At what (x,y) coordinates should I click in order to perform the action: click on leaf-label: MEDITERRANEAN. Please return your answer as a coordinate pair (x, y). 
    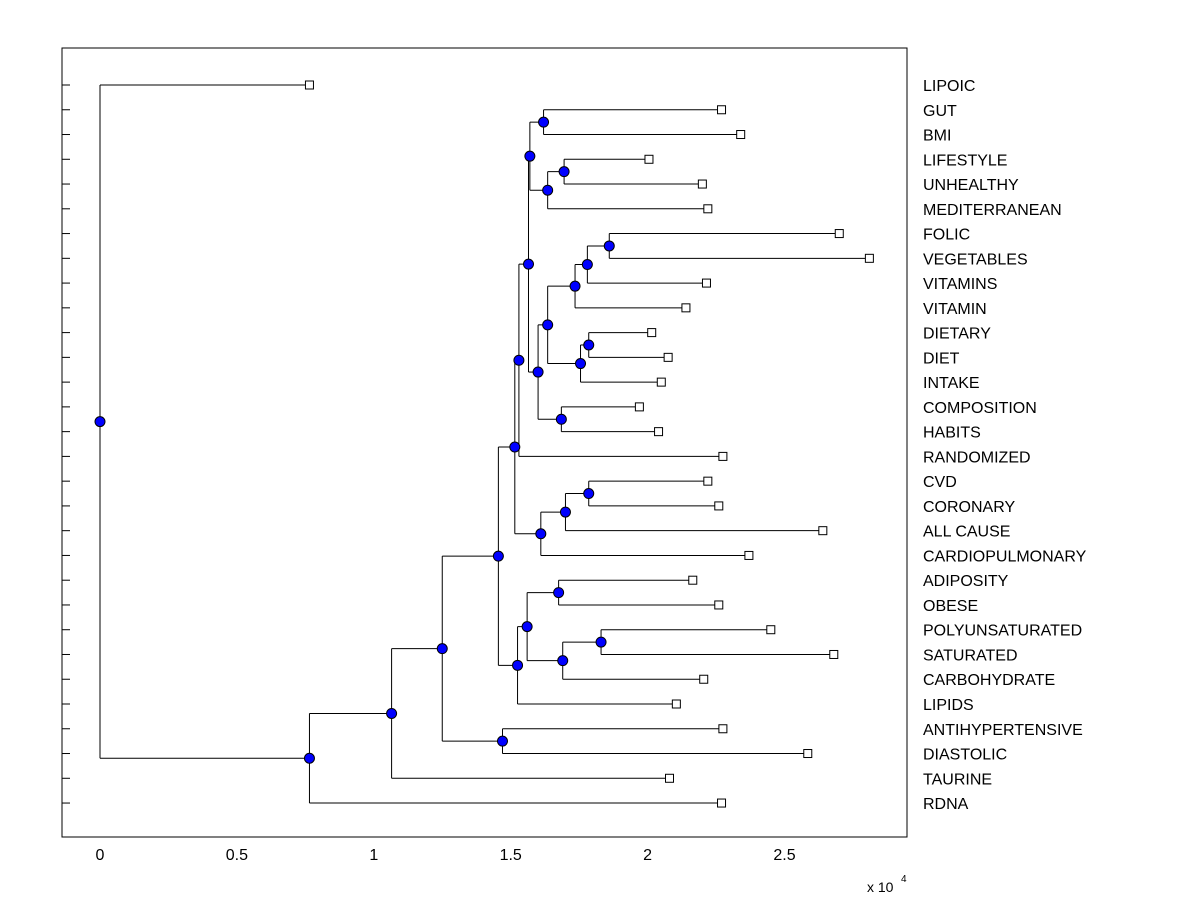
    Looking at the image, I should click on (992, 210).